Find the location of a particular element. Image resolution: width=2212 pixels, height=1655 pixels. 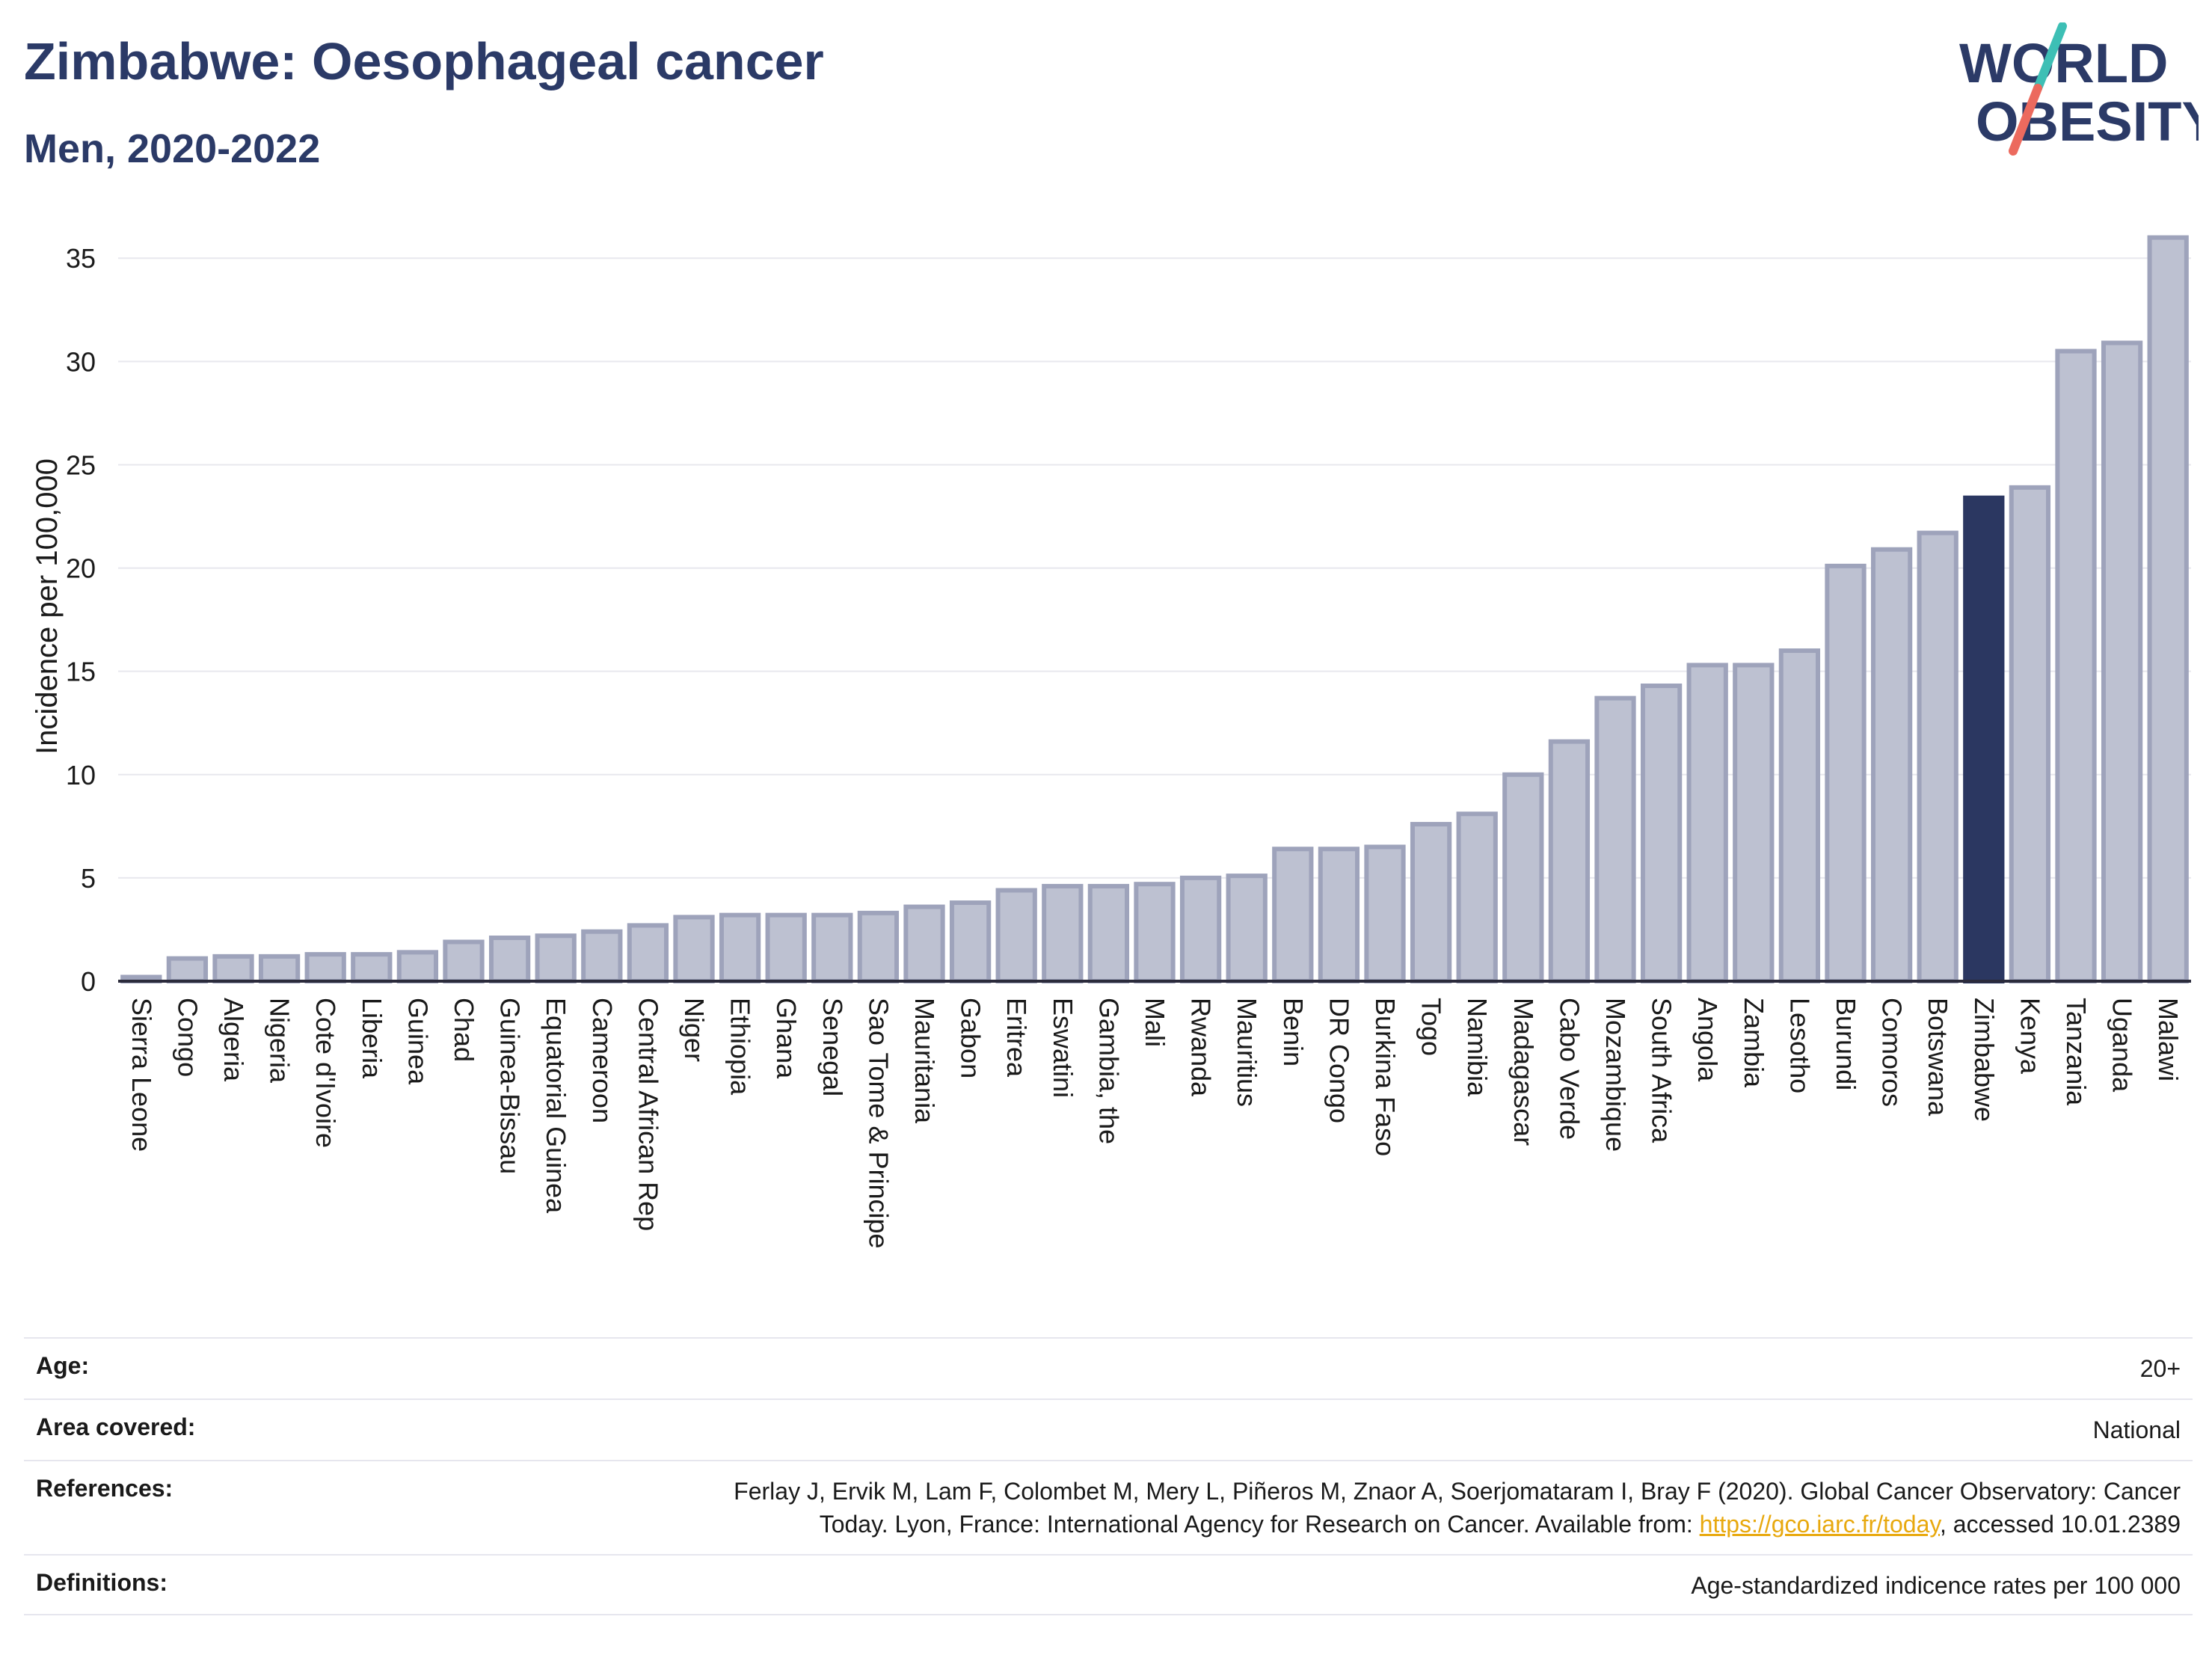

x-tick-label: Guinea is located at coordinates (417, 1041).